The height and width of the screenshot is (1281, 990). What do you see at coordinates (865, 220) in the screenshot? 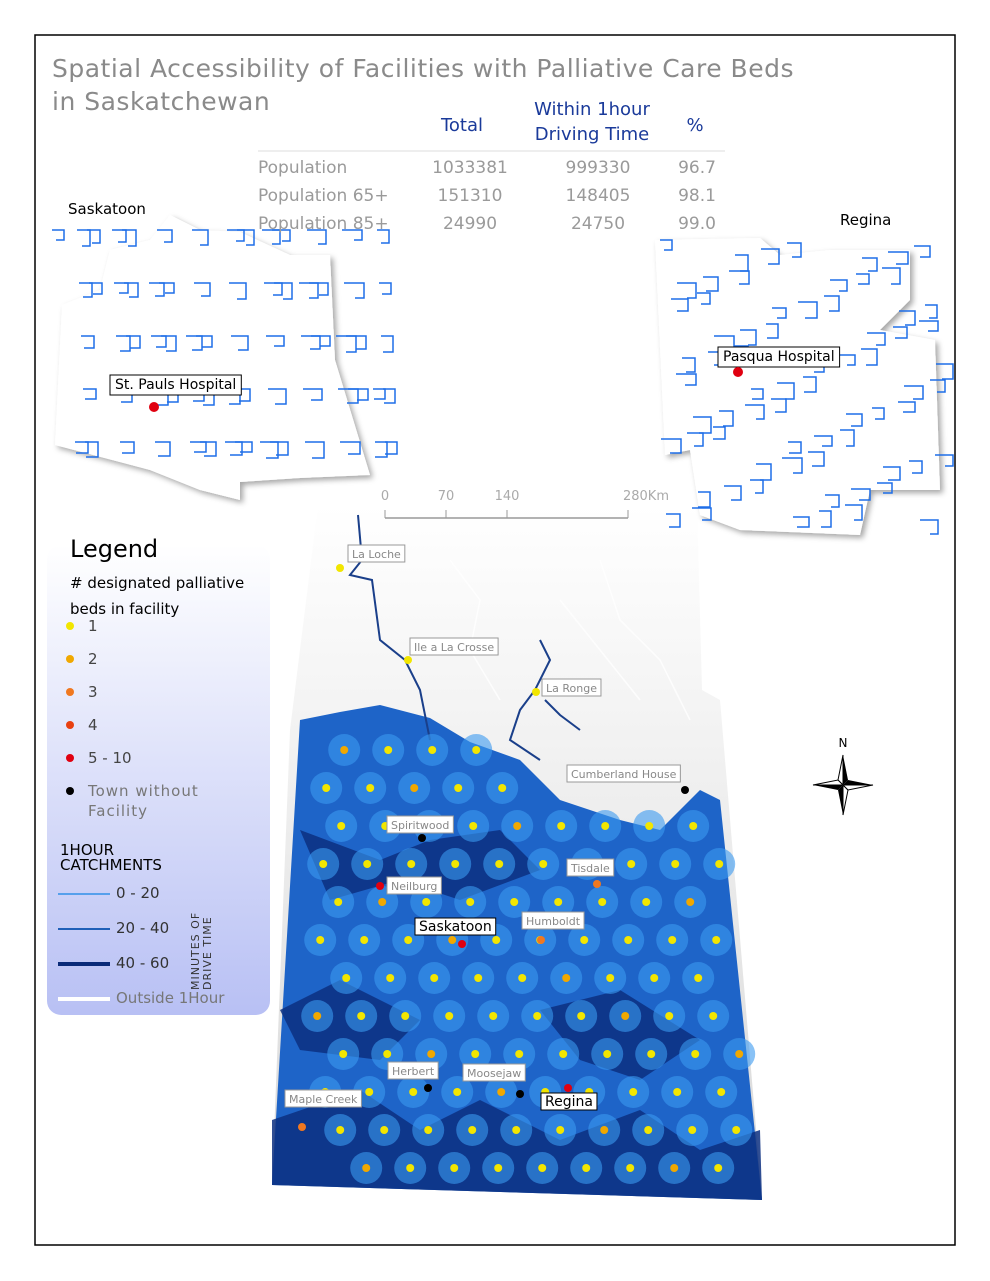
I see `inset-city: Regina` at bounding box center [865, 220].